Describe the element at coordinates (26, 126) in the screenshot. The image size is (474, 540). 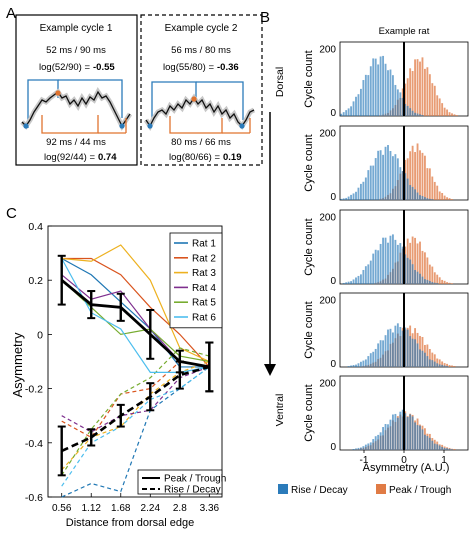
I see `cycle-1-trough-marker` at that location.